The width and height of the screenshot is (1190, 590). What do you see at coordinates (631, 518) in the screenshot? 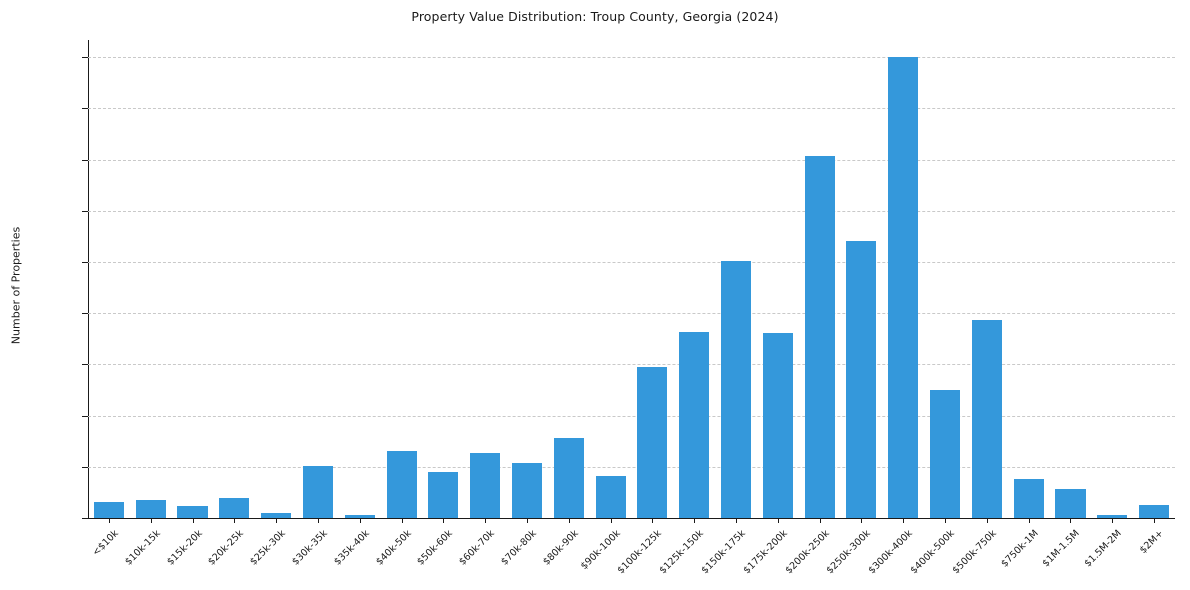
I see `x-axis-line` at bounding box center [631, 518].